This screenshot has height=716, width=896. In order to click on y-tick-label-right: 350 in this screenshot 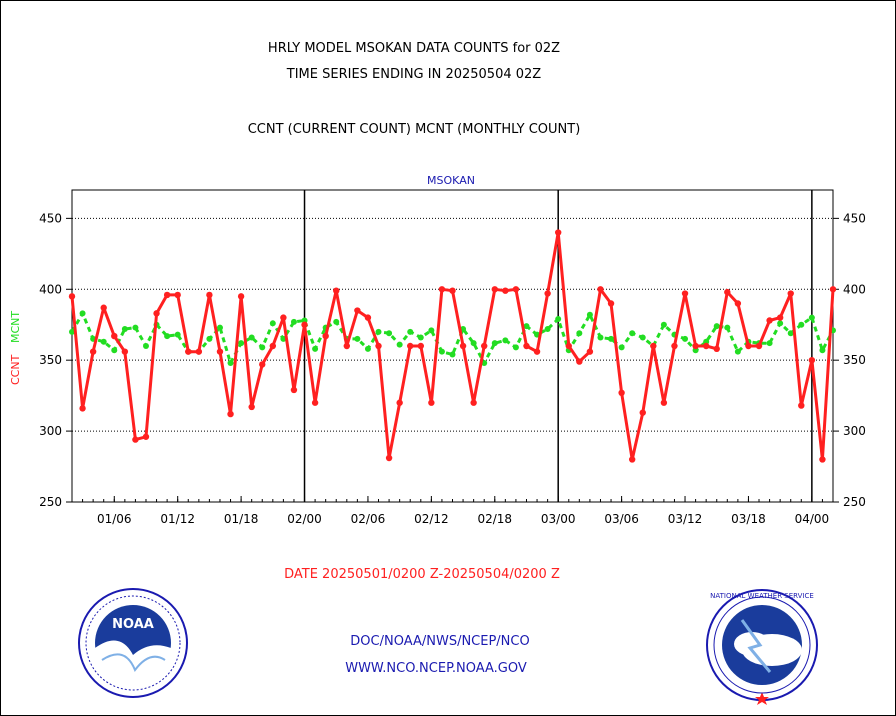, I will do `click(854, 360)`.